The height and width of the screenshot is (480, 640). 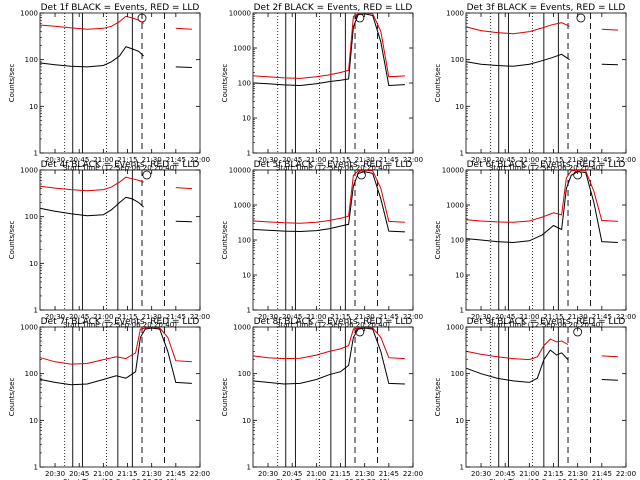 I want to click on chart-title: Det 3f BLACK = Events, RED = LLD, so click(x=546, y=8).